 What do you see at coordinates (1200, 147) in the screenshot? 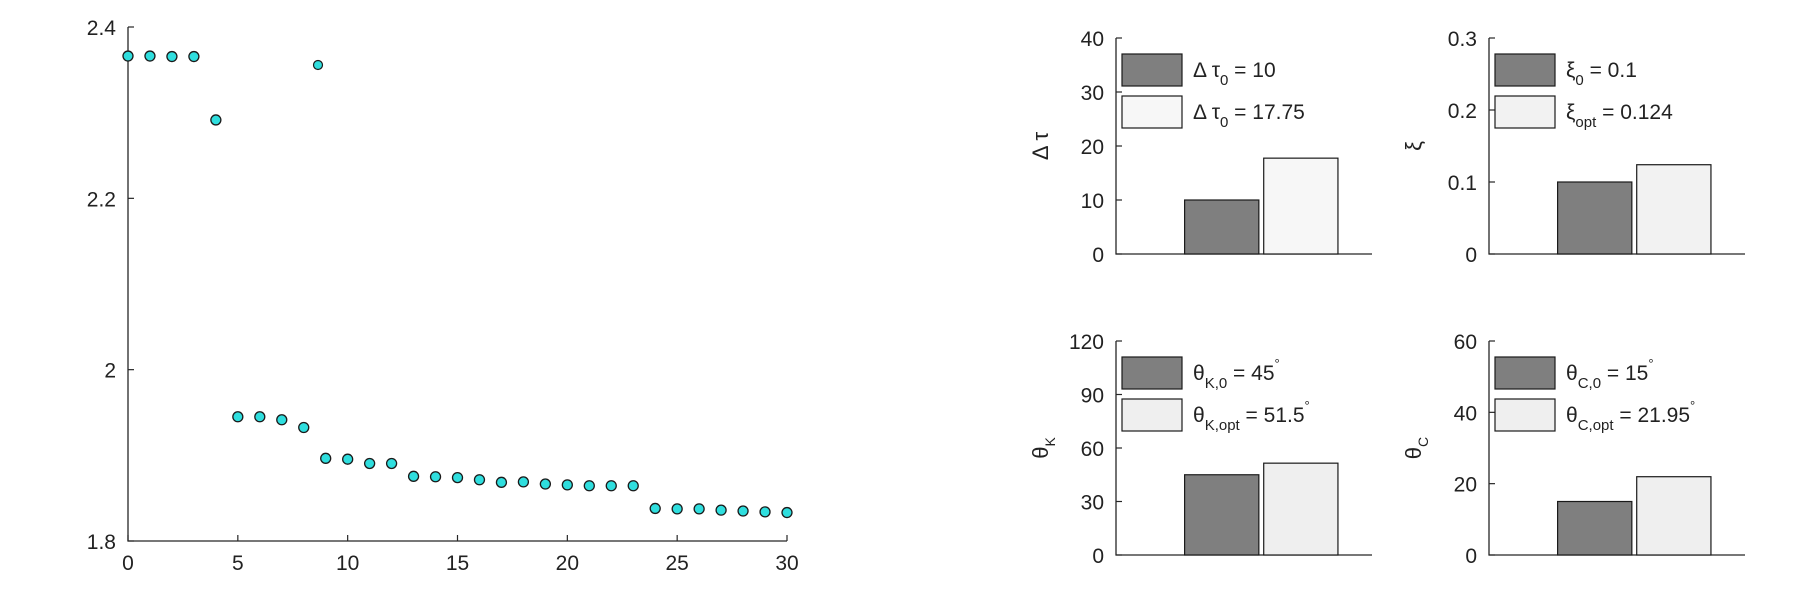
I see `bar-panel-delta-tau: 0 10 20 30 40 Δ τ Δ τ0 = 10 Δ τ0 = 17.75` at bounding box center [1200, 147].